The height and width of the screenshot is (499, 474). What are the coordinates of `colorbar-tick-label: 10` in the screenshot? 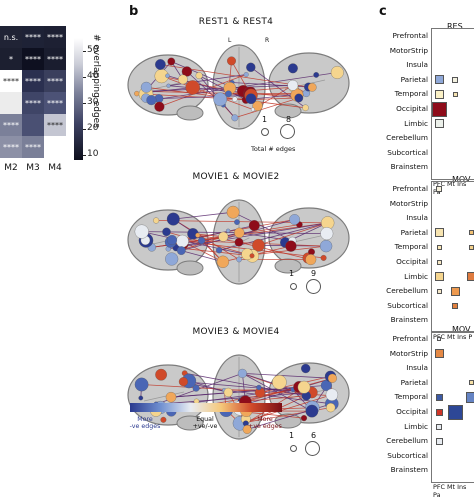 It's located at (92, 154).